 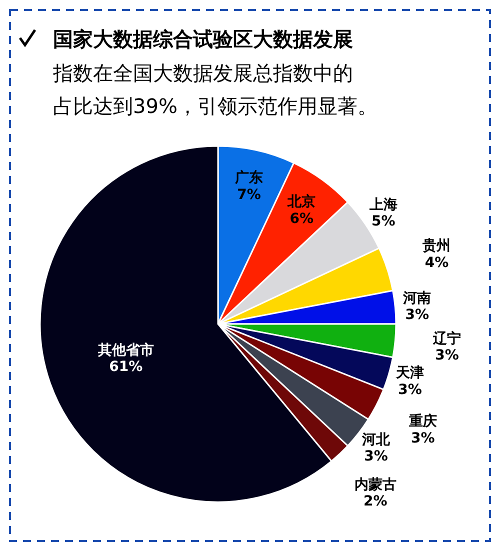 What do you see at coordinates (126, 367) in the screenshot?
I see `data-label: 61%` at bounding box center [126, 367].